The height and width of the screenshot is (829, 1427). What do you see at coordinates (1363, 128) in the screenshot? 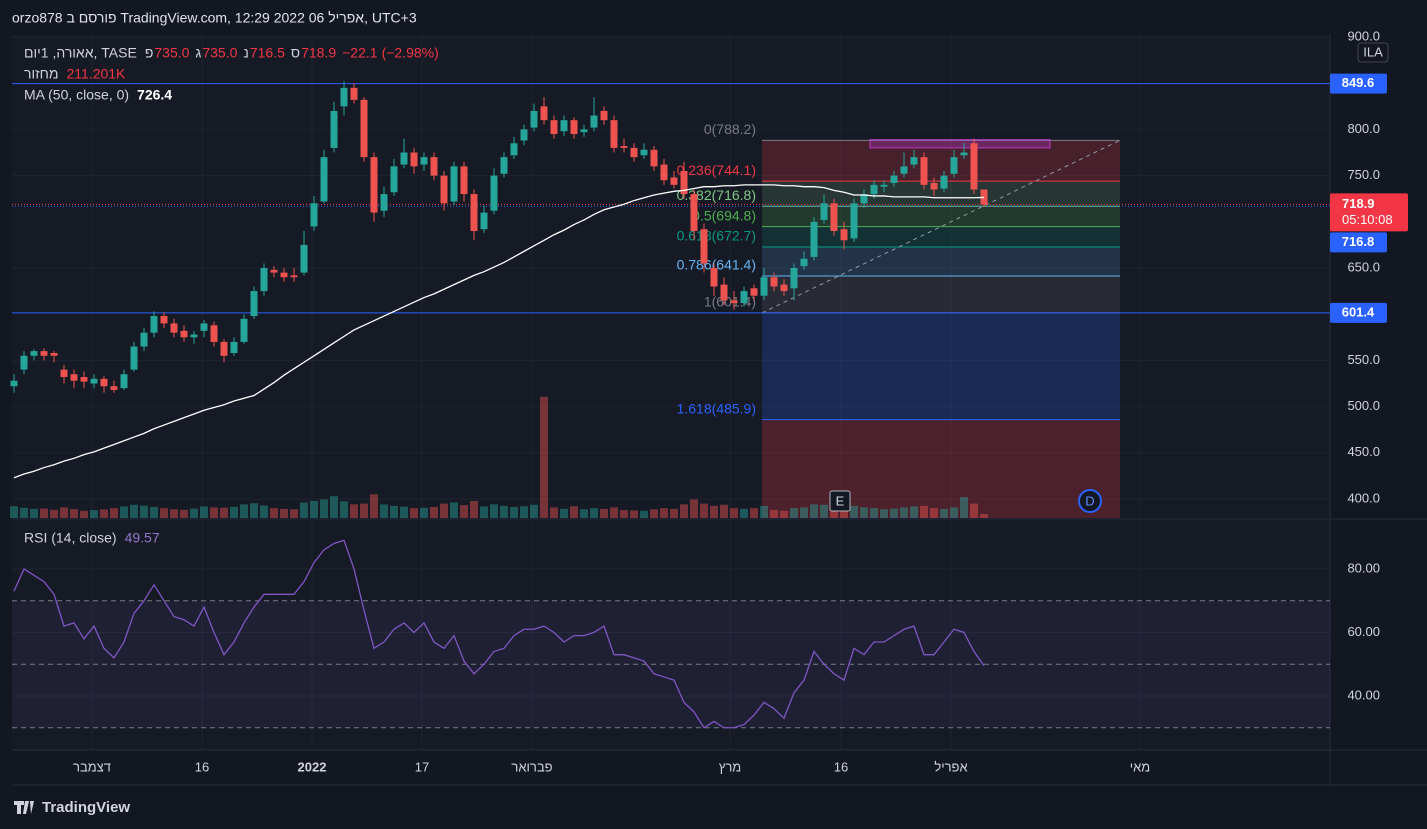
I see `y-tick-label: 800.0` at bounding box center [1363, 128].